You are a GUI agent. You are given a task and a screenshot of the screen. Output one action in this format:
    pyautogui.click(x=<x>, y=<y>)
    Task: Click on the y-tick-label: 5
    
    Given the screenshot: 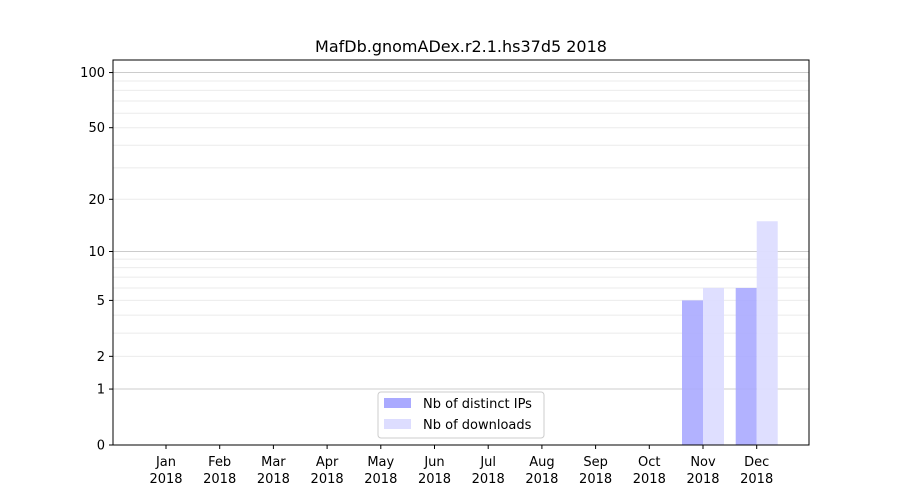 What is the action you would take?
    pyautogui.click(x=101, y=301)
    